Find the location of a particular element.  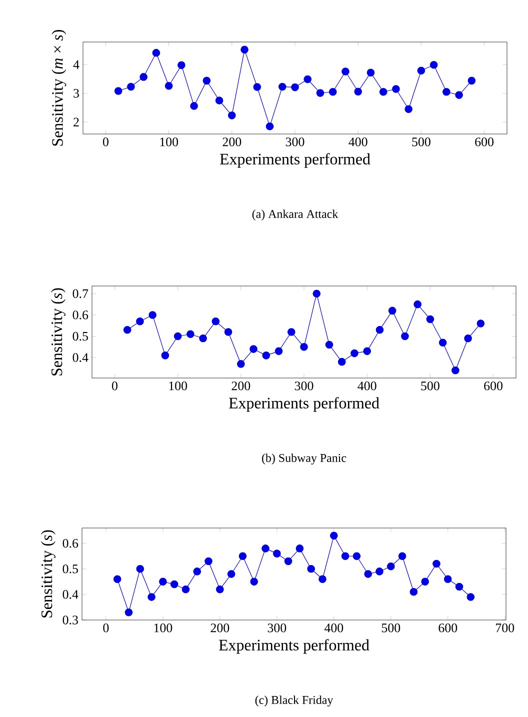

y-tick-label: 3 is located at coordinates (76, 93).